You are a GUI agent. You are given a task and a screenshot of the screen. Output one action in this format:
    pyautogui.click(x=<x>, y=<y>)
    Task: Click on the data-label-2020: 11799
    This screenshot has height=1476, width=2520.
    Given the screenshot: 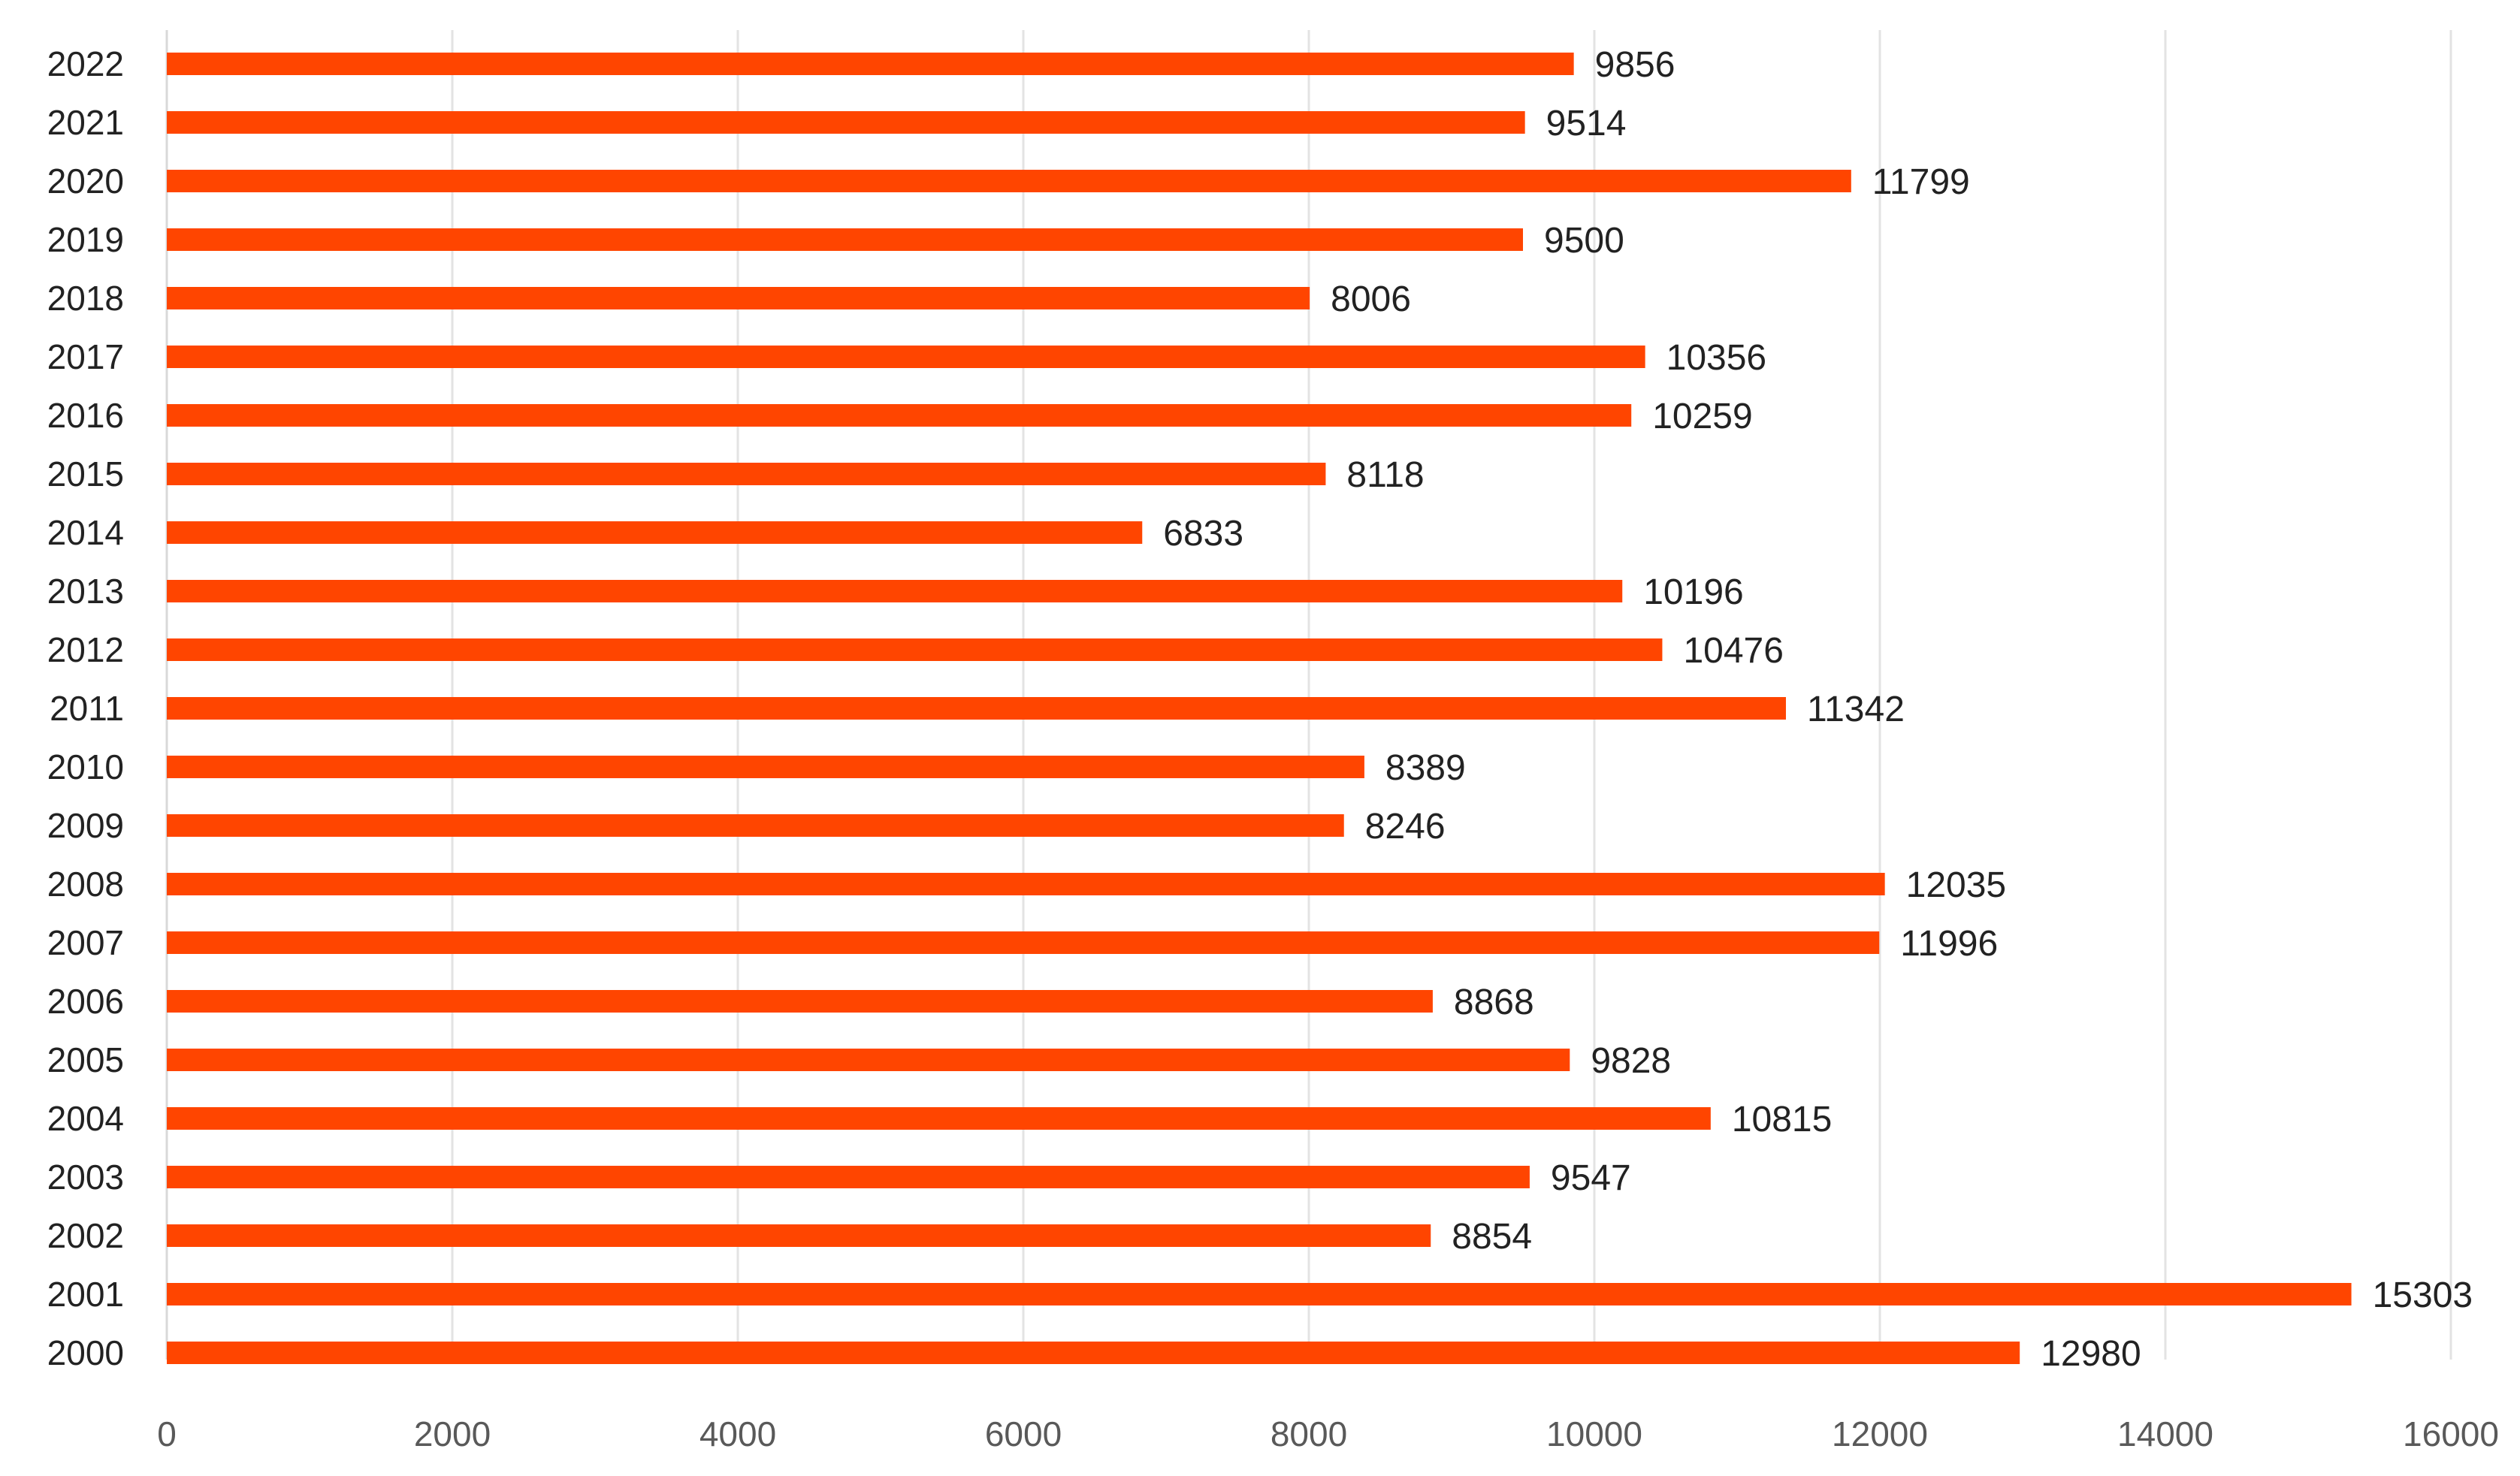 What is the action you would take?
    pyautogui.click(x=1921, y=182)
    